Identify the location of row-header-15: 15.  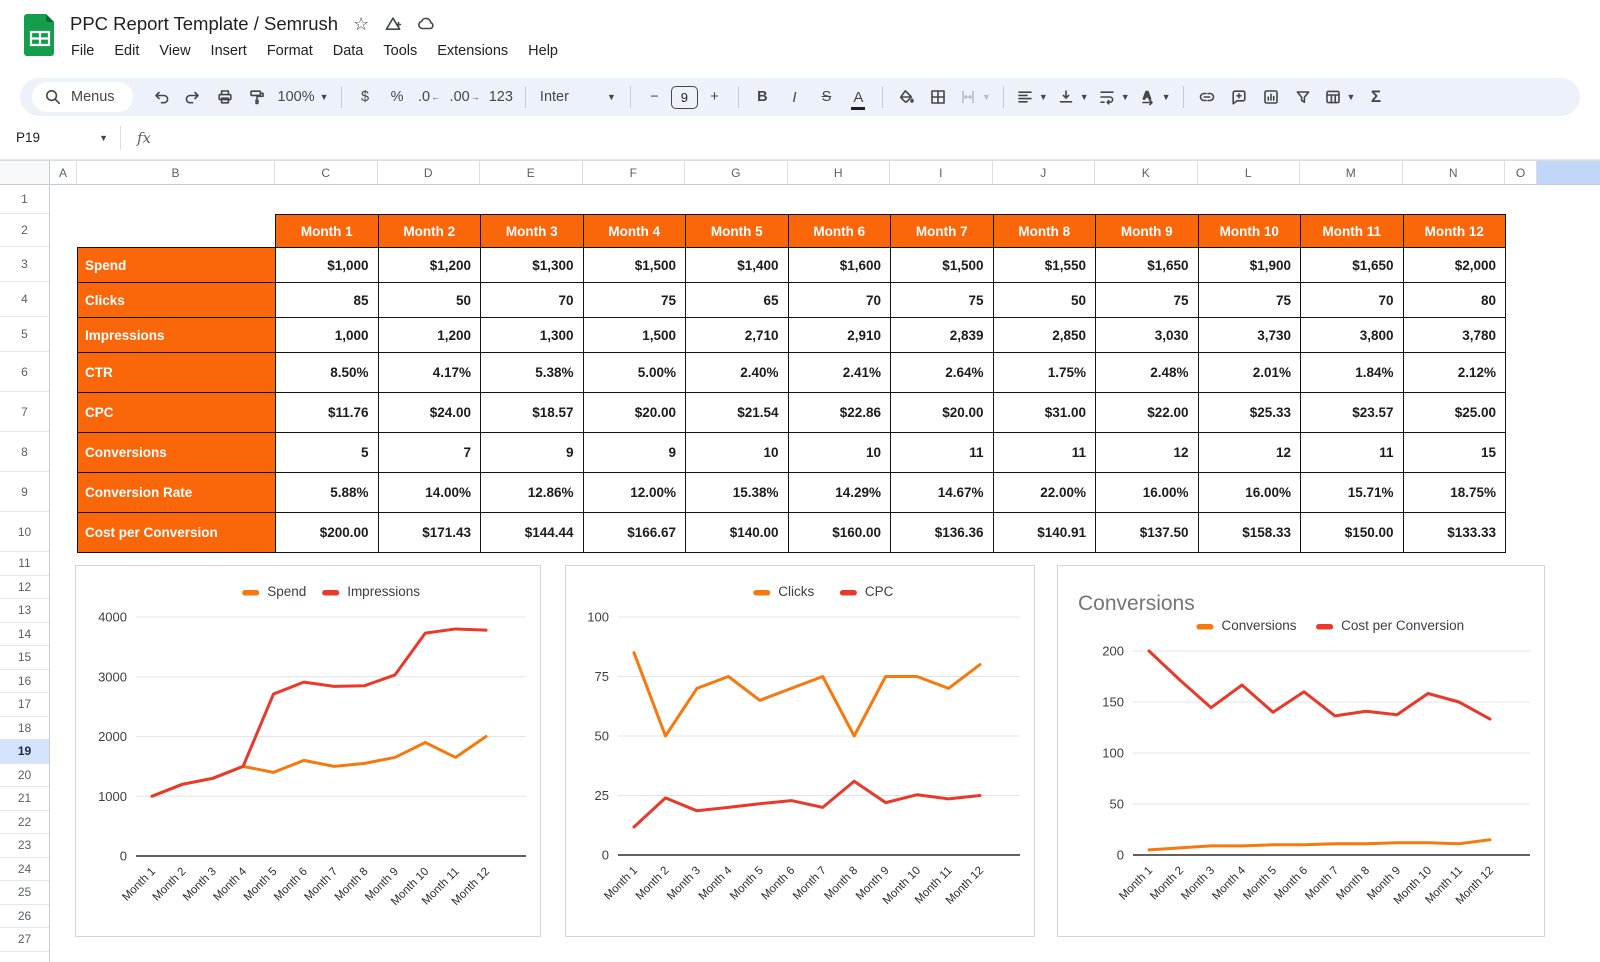
(24, 658).